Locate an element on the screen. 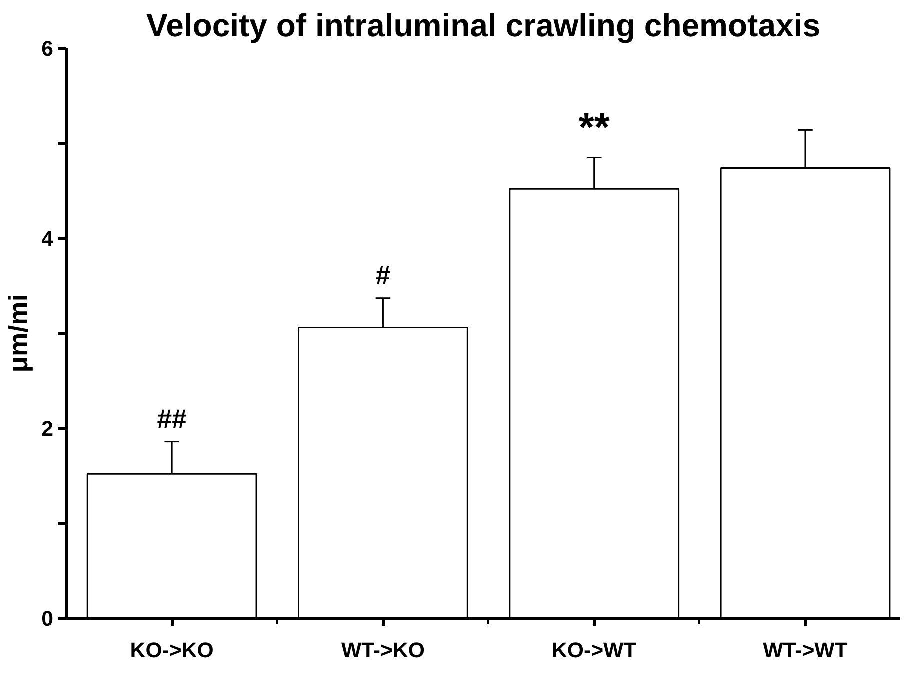  y-tick-label: 0 is located at coordinates (48, 619).